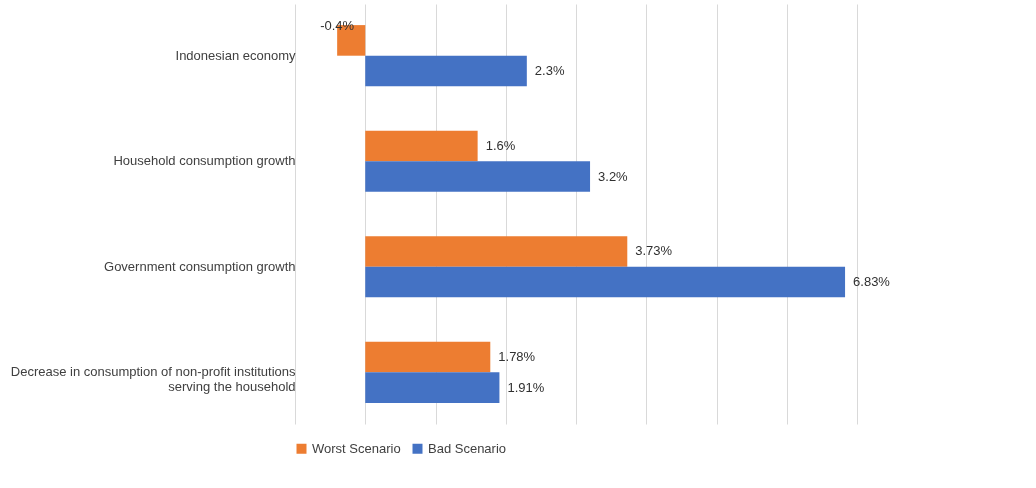 Image resolution: width=1036 pixels, height=488 pixels. What do you see at coordinates (467, 448) in the screenshot?
I see `legend-label: Bad Scenario` at bounding box center [467, 448].